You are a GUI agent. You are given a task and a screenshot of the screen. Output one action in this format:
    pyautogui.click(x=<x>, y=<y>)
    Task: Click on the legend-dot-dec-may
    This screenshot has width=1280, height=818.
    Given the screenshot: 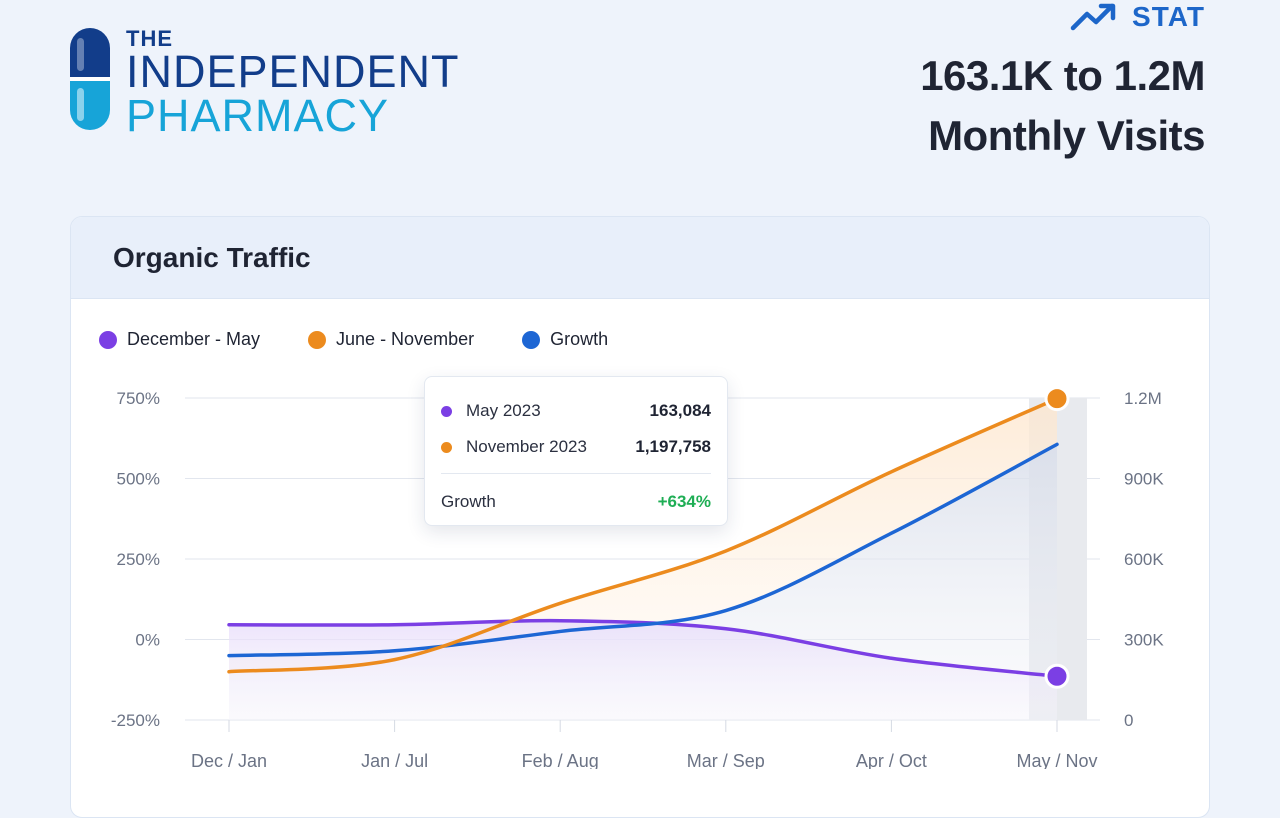 What is the action you would take?
    pyautogui.click(x=108, y=339)
    